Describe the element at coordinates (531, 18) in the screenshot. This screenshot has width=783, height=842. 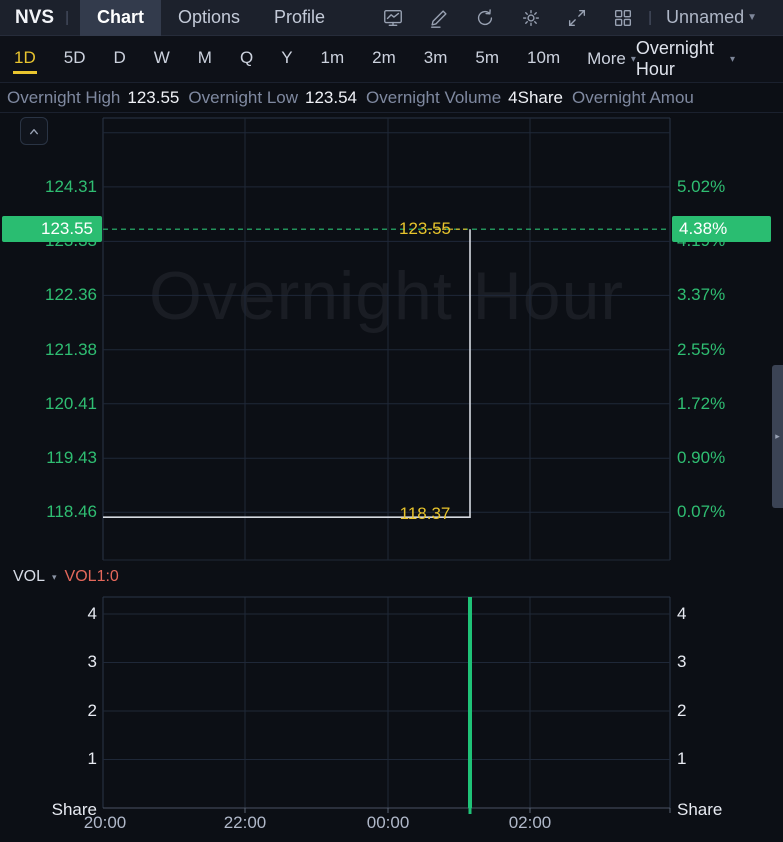
I see `settings-icon` at that location.